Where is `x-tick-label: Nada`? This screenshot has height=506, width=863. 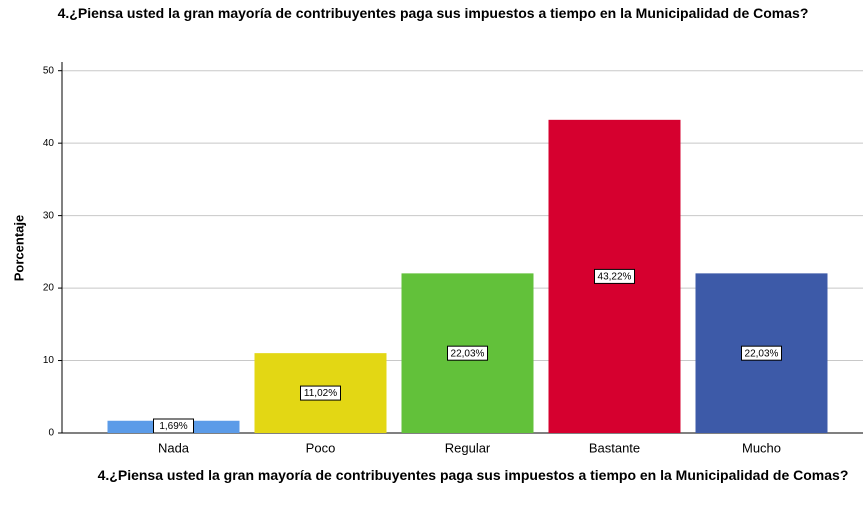 x-tick-label: Nada is located at coordinates (174, 447).